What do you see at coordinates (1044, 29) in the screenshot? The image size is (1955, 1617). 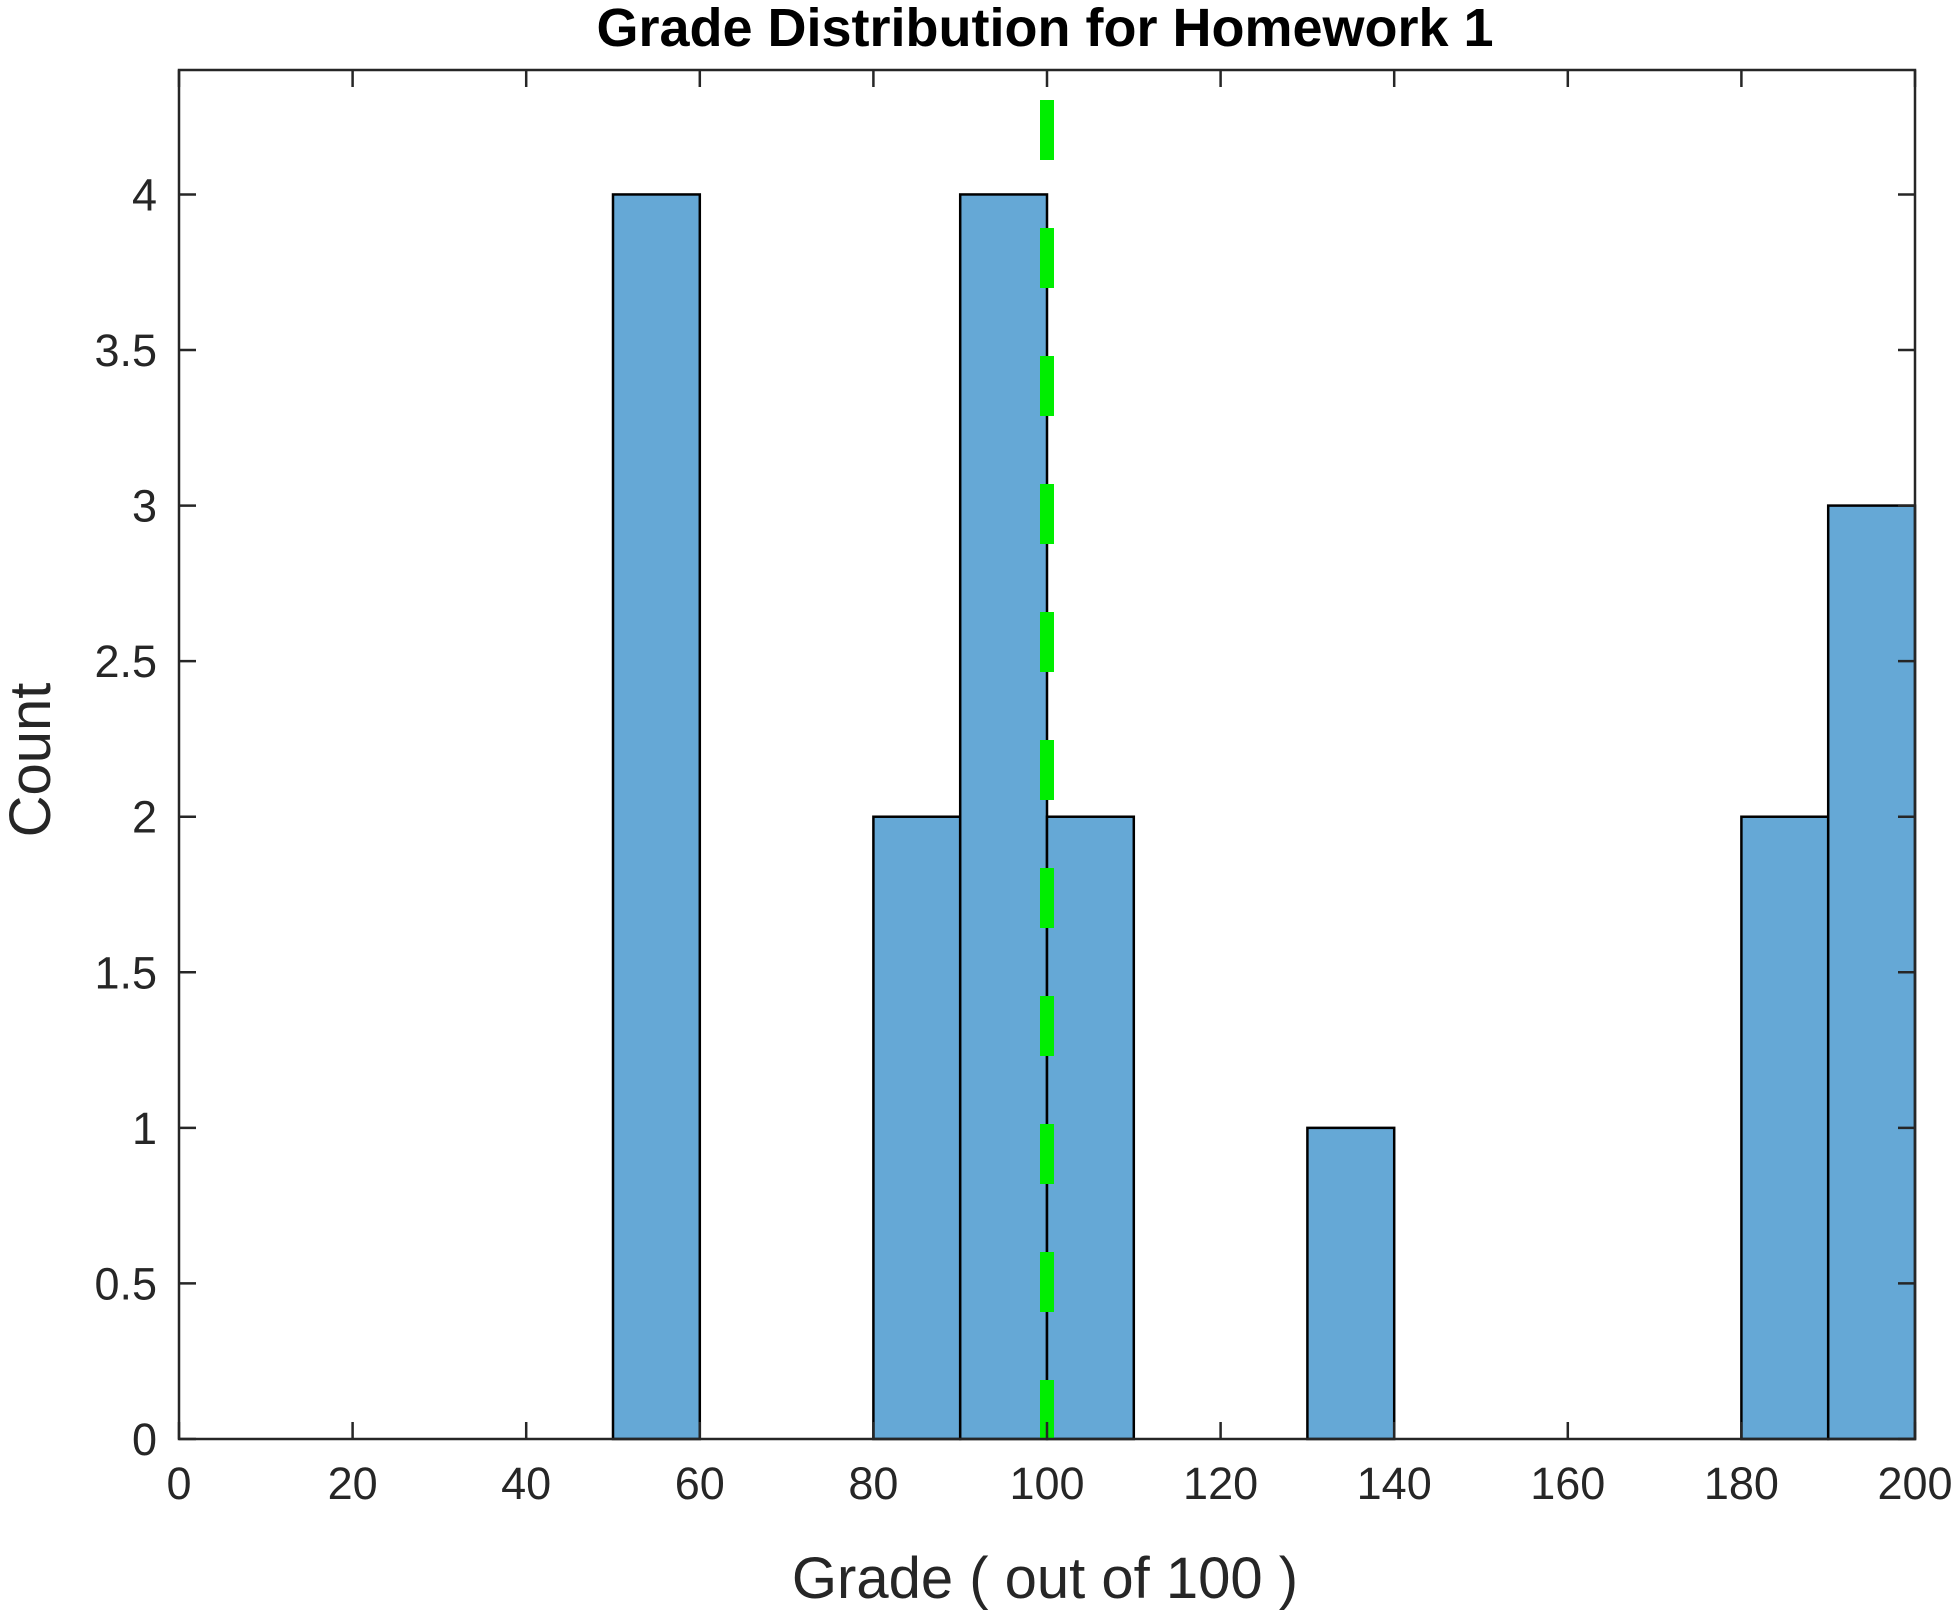 I see `chart-title: Grade Distribution for Homework 1` at bounding box center [1044, 29].